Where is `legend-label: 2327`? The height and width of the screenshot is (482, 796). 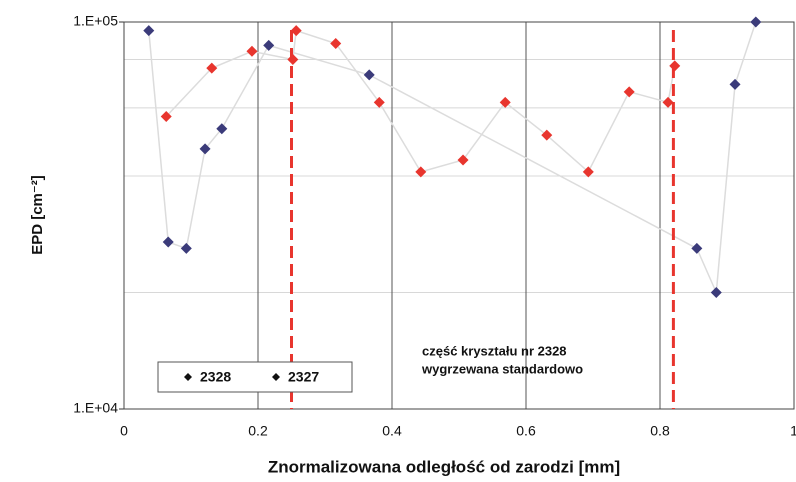
legend-label: 2327 is located at coordinates (303, 377).